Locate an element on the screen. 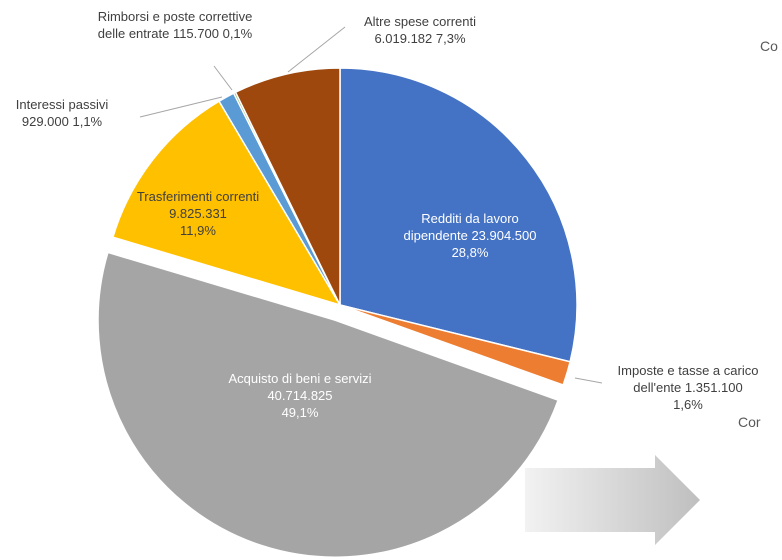 This screenshot has height=560, width=782. value-label: 40.714.825 is located at coordinates (300, 395).